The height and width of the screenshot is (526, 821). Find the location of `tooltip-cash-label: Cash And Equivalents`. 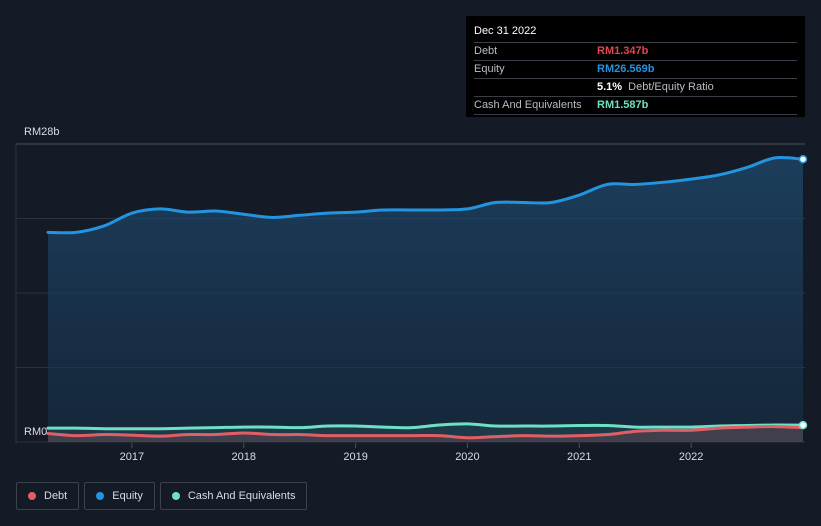

tooltip-cash-label: Cash And Equivalents is located at coordinates (528, 105).